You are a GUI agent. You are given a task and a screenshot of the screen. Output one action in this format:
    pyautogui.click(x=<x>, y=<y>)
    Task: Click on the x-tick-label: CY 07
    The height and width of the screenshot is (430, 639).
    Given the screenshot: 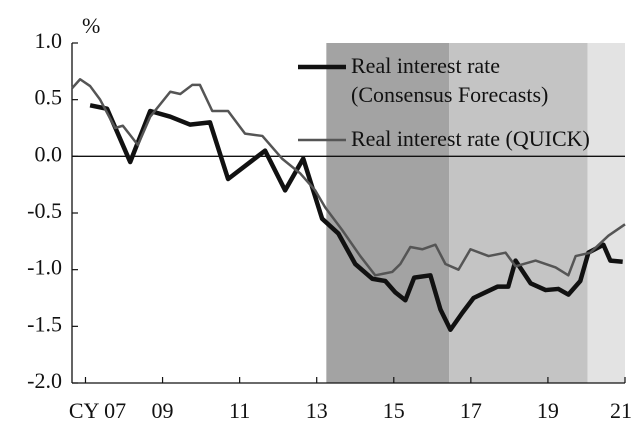 What is the action you would take?
    pyautogui.click(x=97, y=410)
    